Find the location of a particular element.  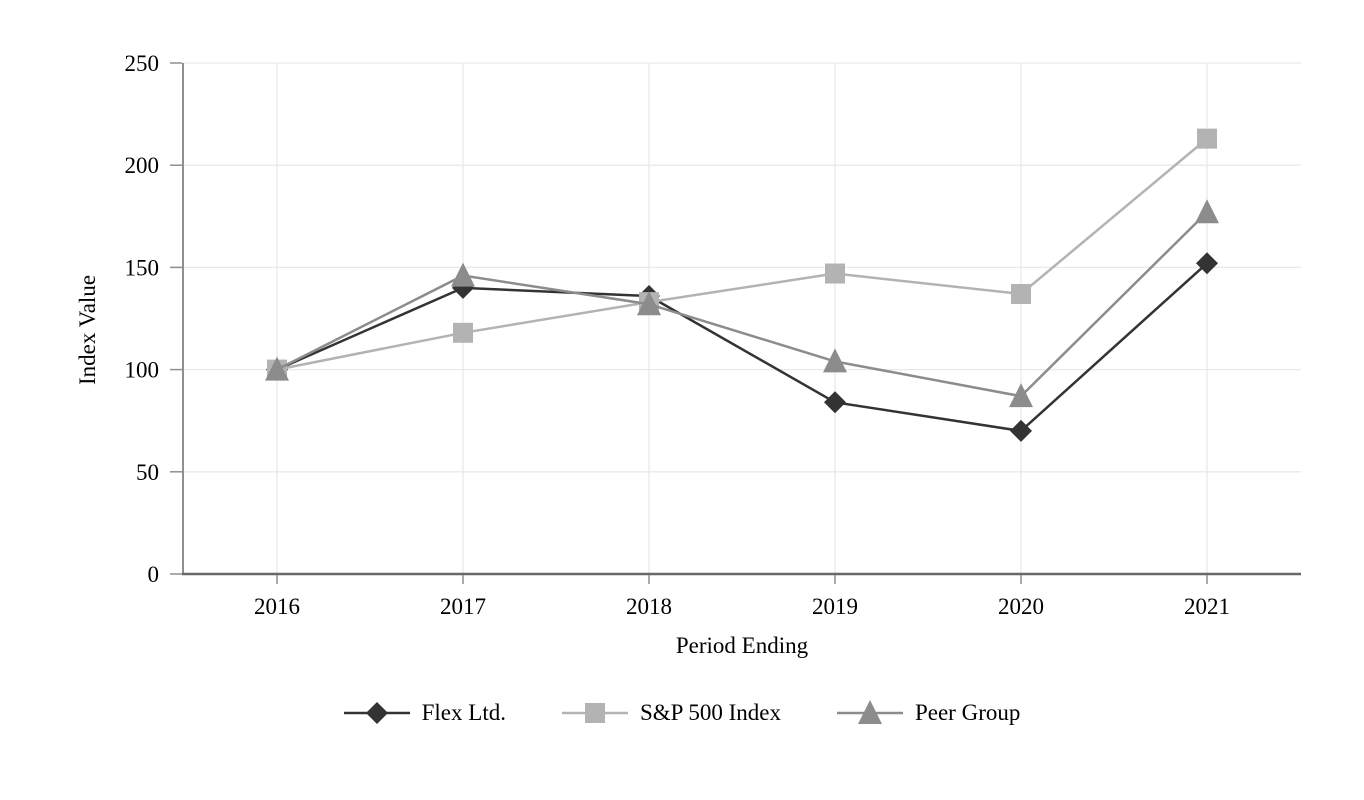

svg-text: 150 is located at coordinates (142, 267).